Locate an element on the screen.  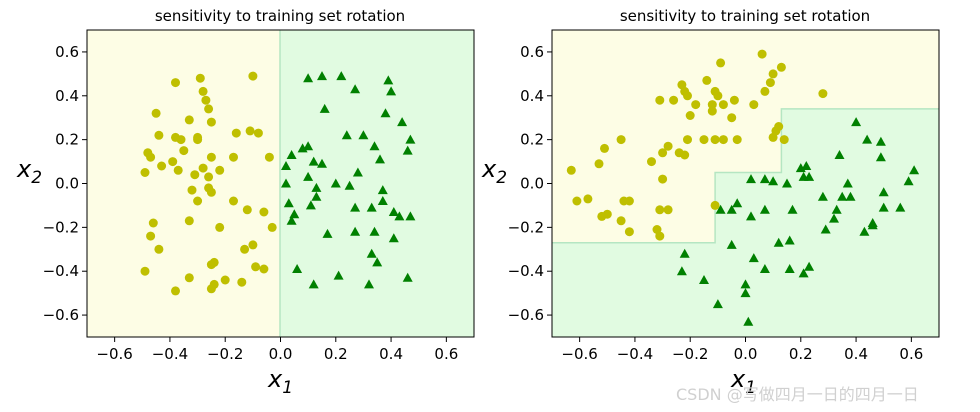
left-x-ticks: −0.6 −0.4 −0.2 0.0 0.2 0.4 0.6 is located at coordinates (277, 350).